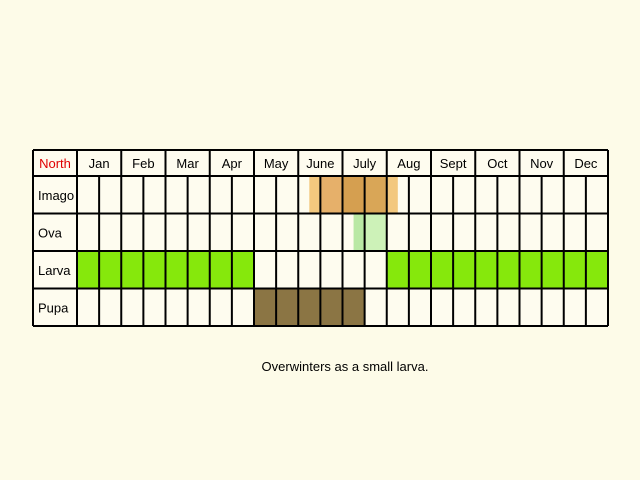  What do you see at coordinates (345, 366) in the screenshot?
I see `overwintering-note: Overwinters as a small larva.` at bounding box center [345, 366].